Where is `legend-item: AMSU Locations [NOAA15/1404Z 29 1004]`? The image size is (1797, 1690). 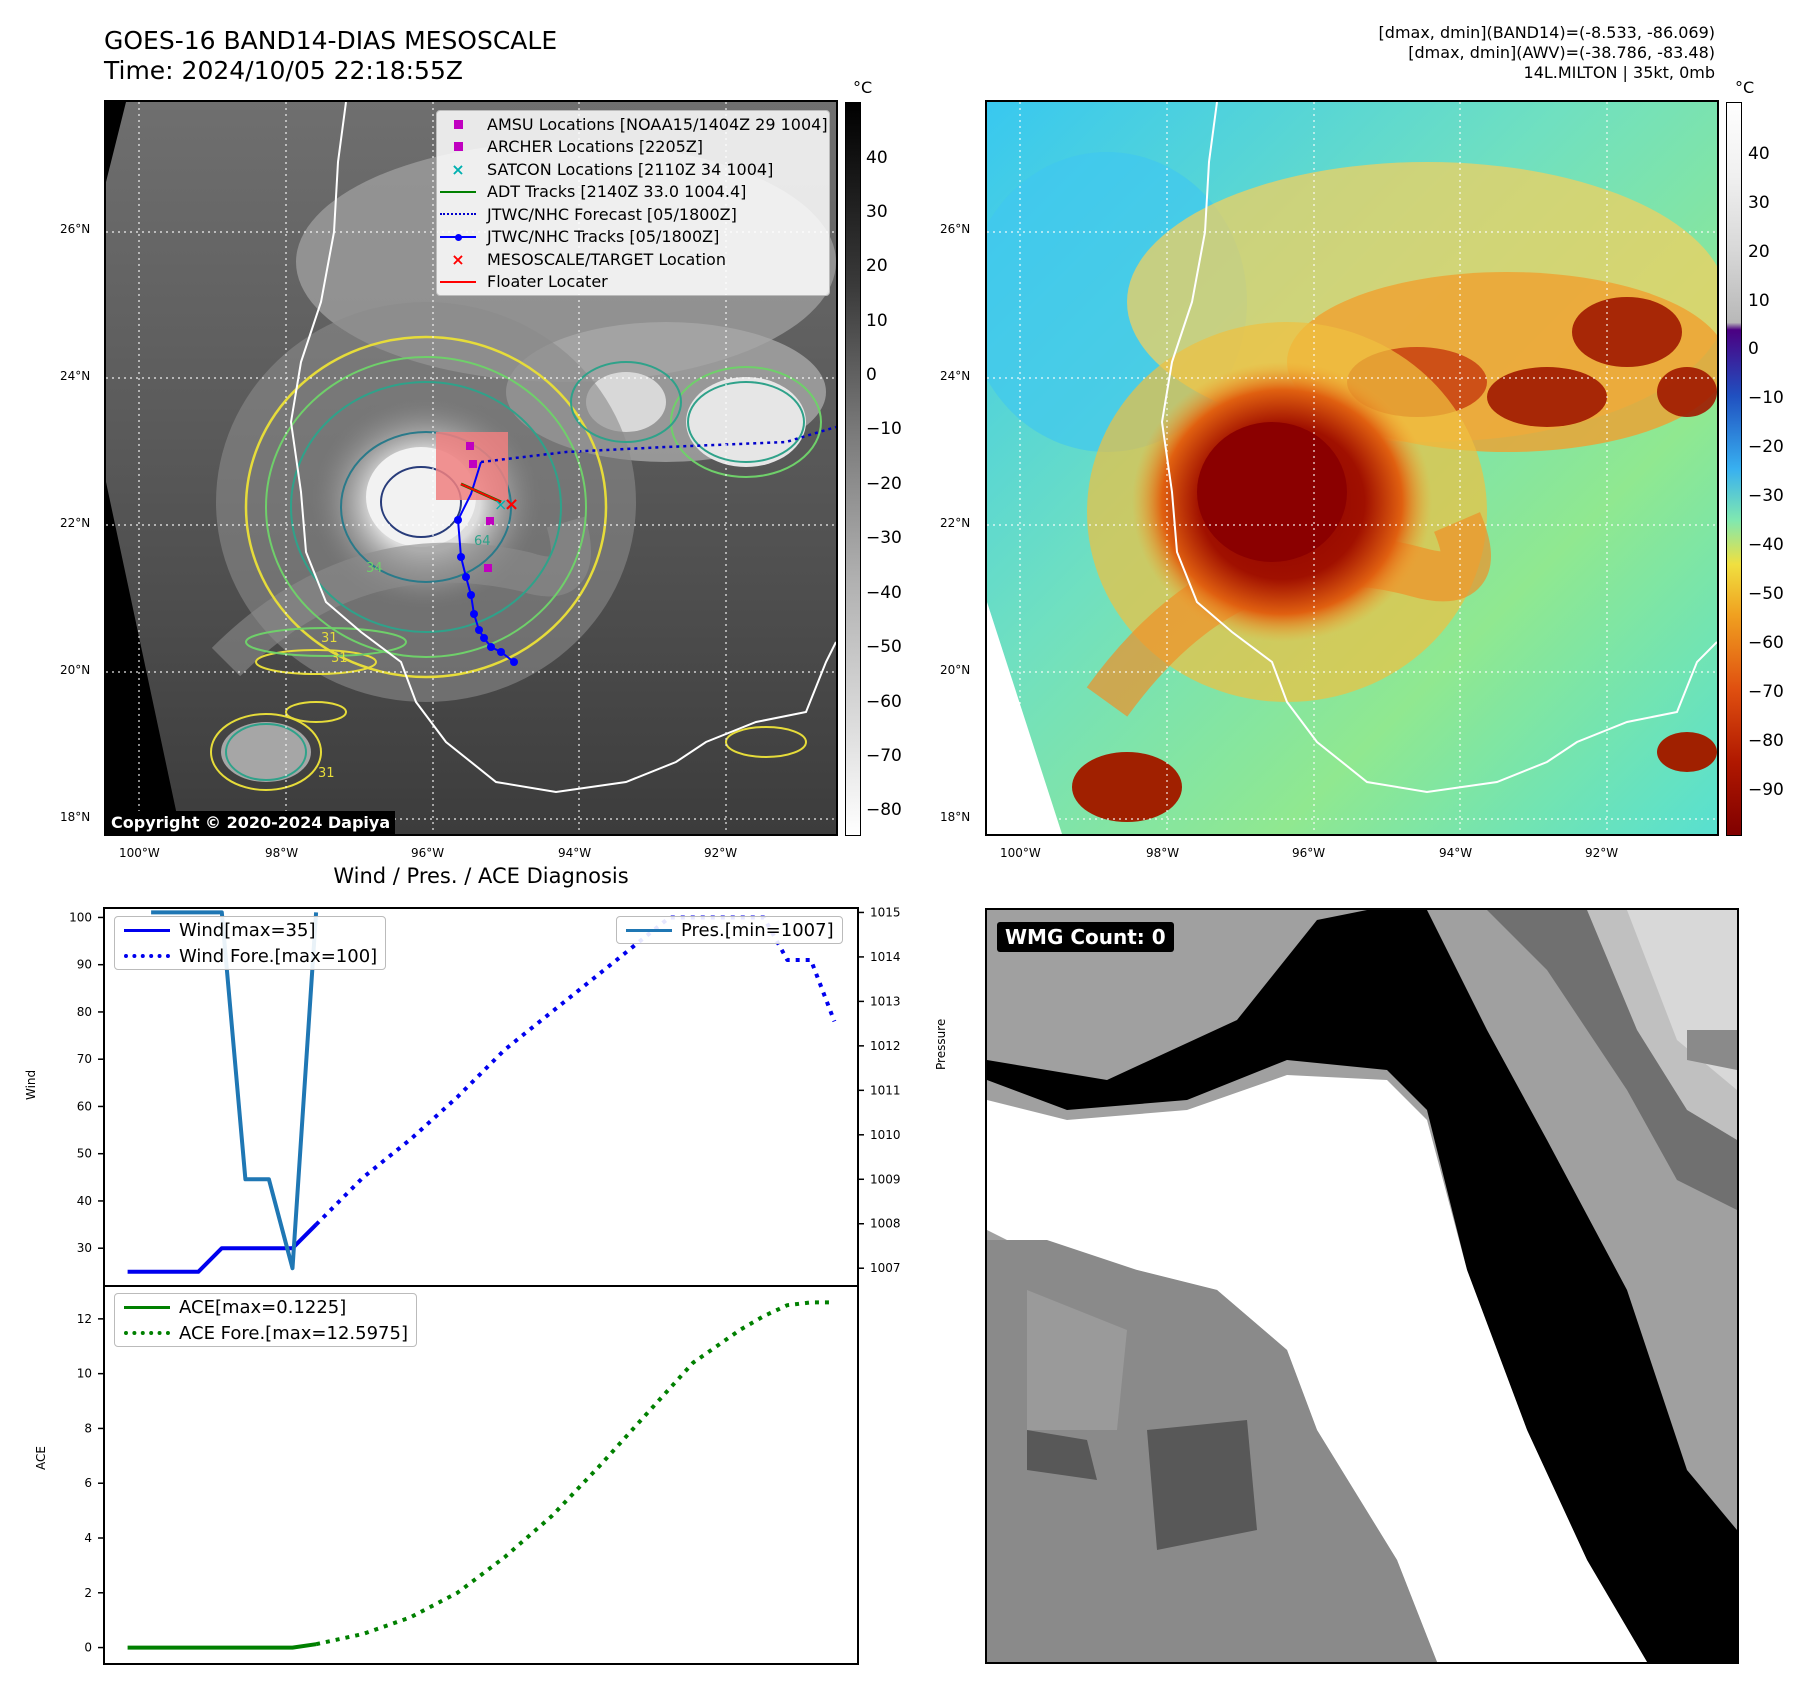
legend-item: AMSU Locations [NOAA15/1404Z 29 1004] is located at coordinates (633, 124).